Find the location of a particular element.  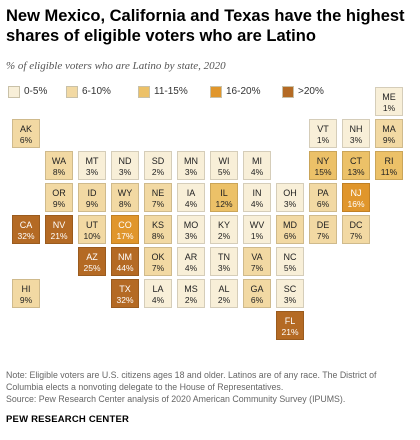

state-value: 44% is located at coordinates (125, 268).